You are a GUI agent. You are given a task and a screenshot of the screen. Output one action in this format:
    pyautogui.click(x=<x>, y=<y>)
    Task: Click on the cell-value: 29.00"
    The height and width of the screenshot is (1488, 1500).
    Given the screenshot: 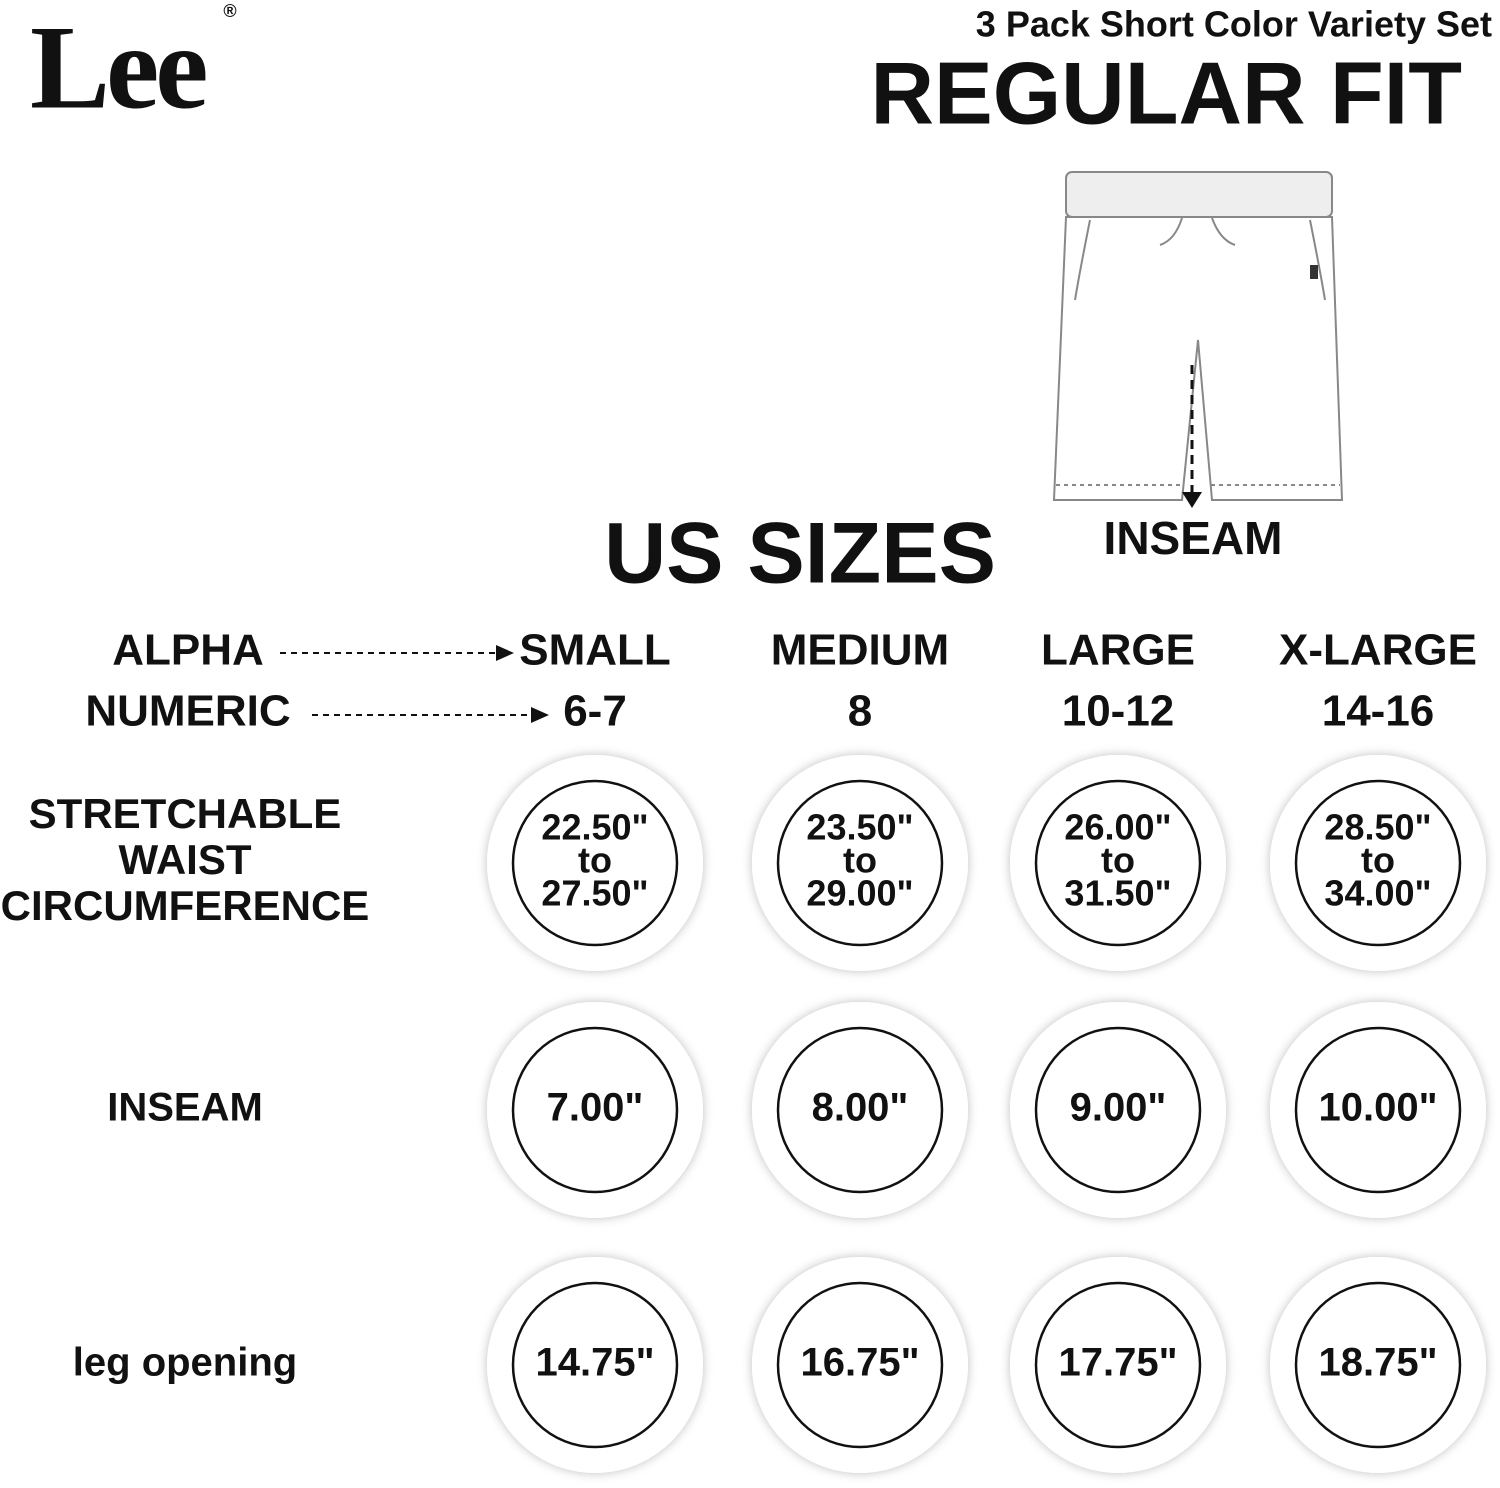 What is the action you would take?
    pyautogui.click(x=859, y=893)
    